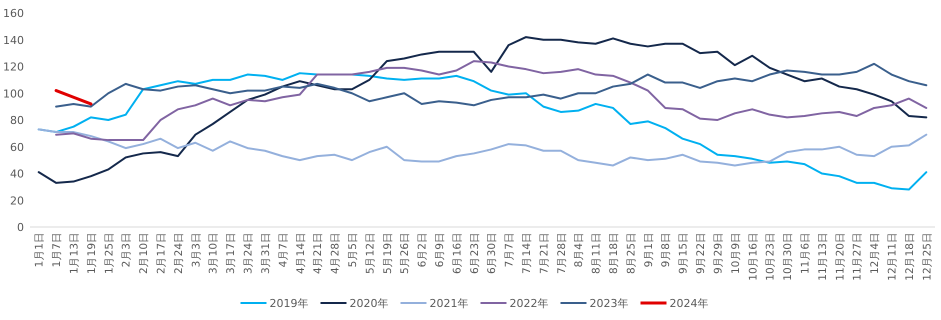  Describe the element at coordinates (17, 201) in the screenshot. I see `y-tick-label: 20` at that location.